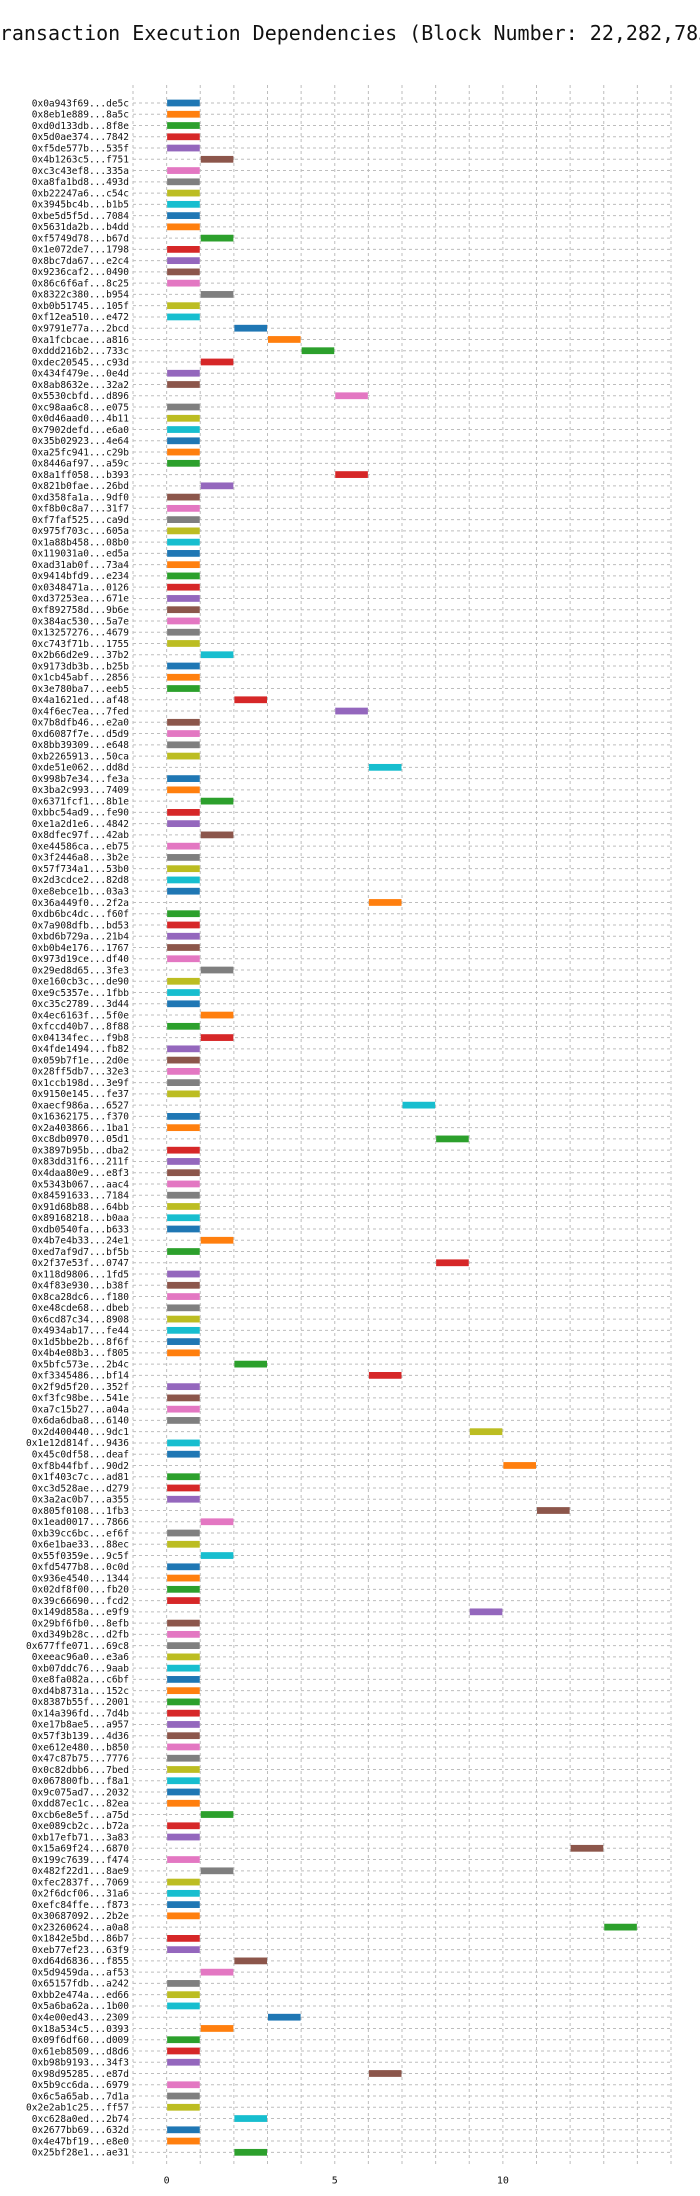 The width and height of the screenshot is (700, 2196). Describe the element at coordinates (81, 1635) in the screenshot. I see `transaction-label: 0xd349b28c...d2fb` at that location.